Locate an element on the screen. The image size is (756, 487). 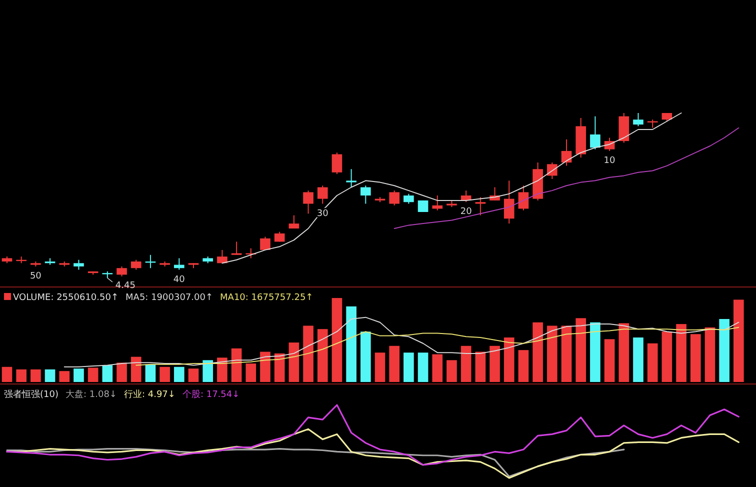
text: 大盘: 1.08↓ is located at coordinates (91, 394).